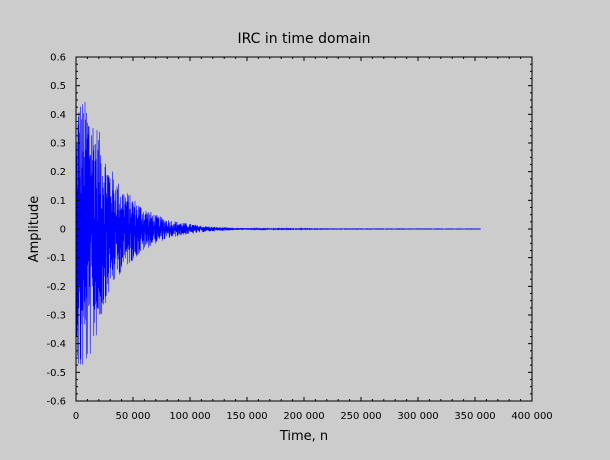 The image size is (610, 460). Describe the element at coordinates (63, 230) in the screenshot. I see `y-tick-label: 0` at that location.